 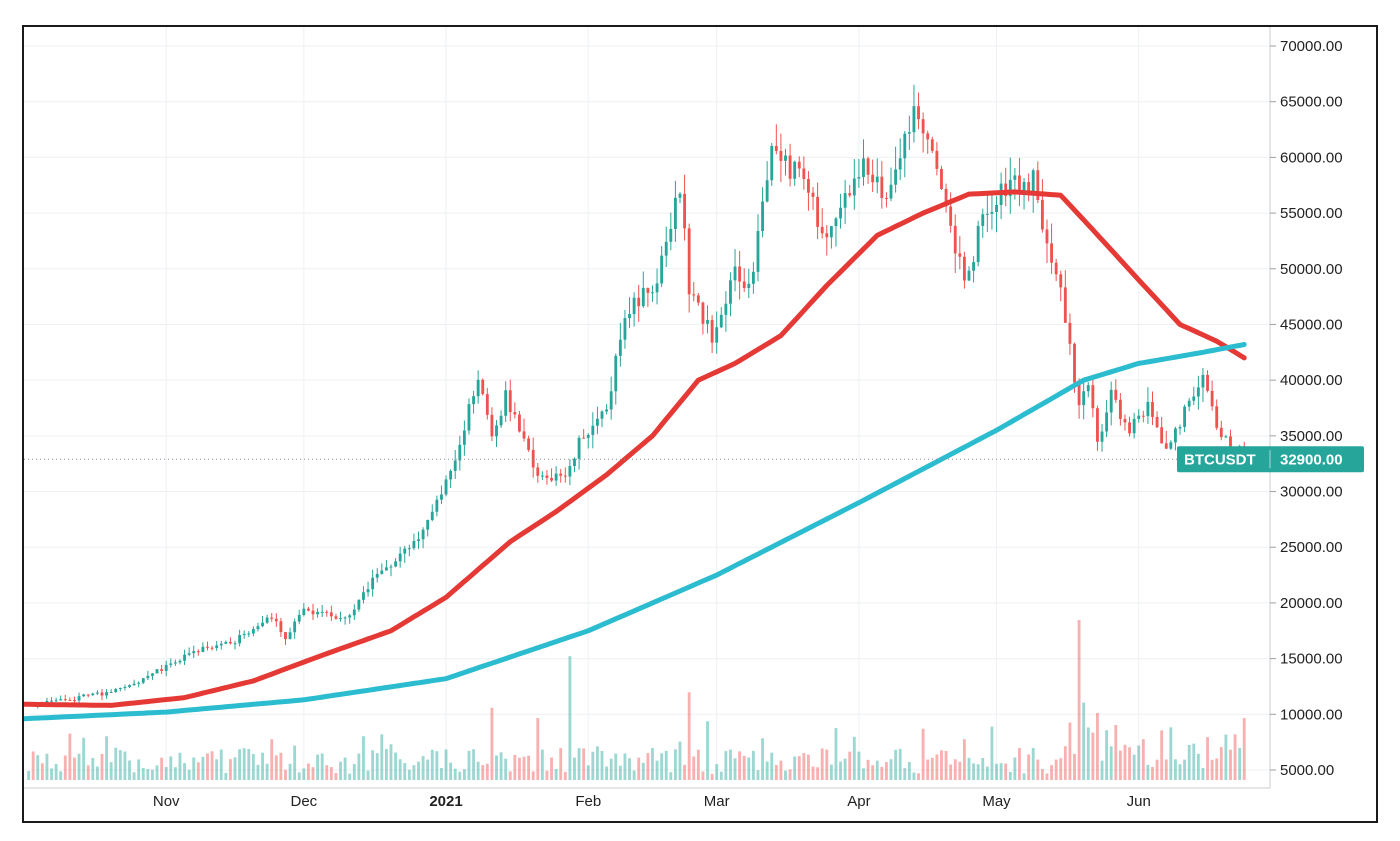 I want to click on y-tick-label: 5000.00, so click(x=1307, y=770).